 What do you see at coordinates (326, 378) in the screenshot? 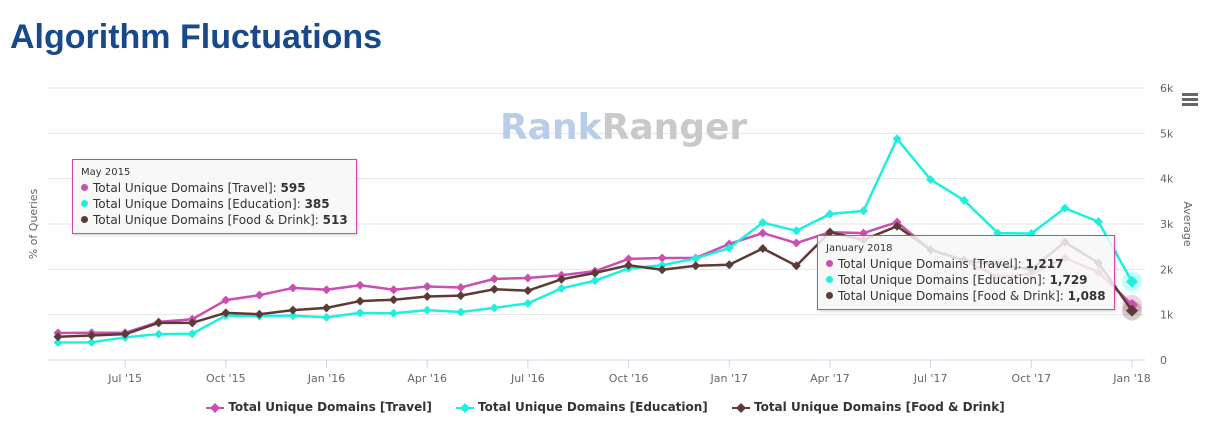
I see `x-tick-label: Jan '16` at bounding box center [326, 378].